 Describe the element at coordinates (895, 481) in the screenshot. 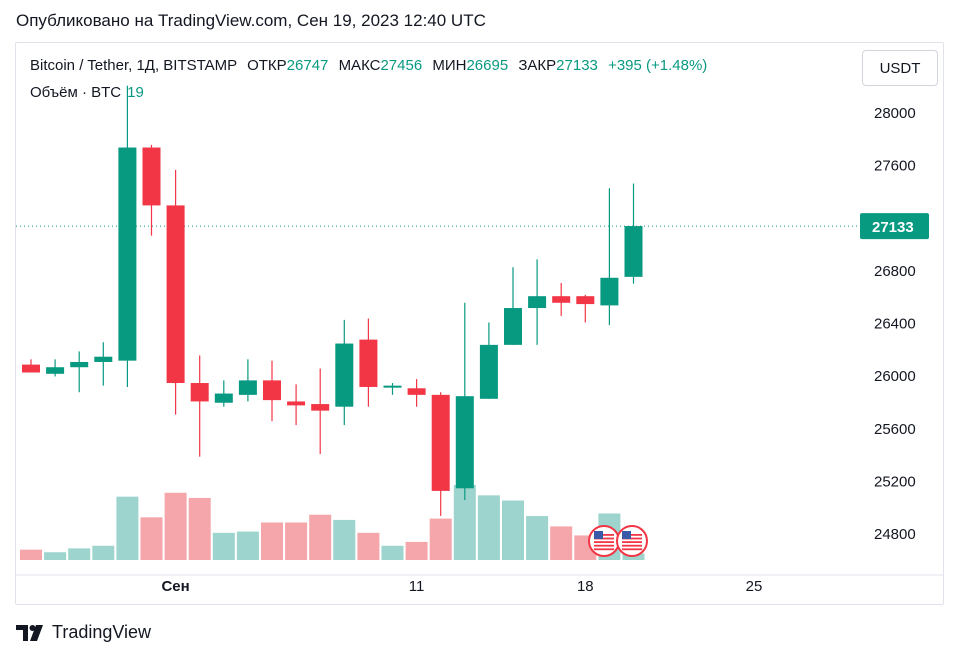

I see `y-tick-label: 25200` at that location.